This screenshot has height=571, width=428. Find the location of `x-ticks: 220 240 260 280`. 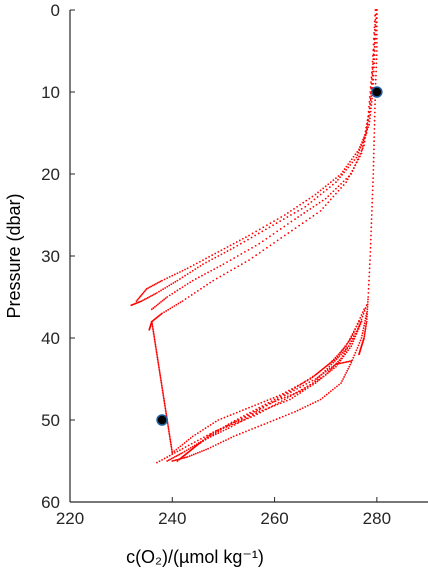

x-ticks: 220 240 260 280 is located at coordinates (223, 512).